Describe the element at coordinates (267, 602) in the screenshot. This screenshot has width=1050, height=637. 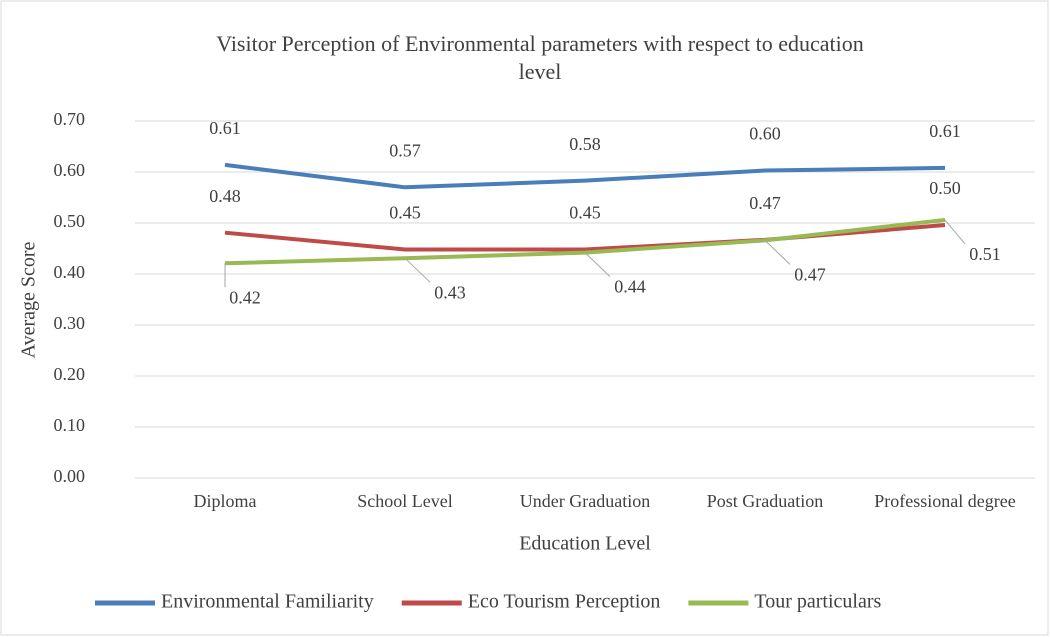
I see `legend-label: Environmental Familiarity` at that location.